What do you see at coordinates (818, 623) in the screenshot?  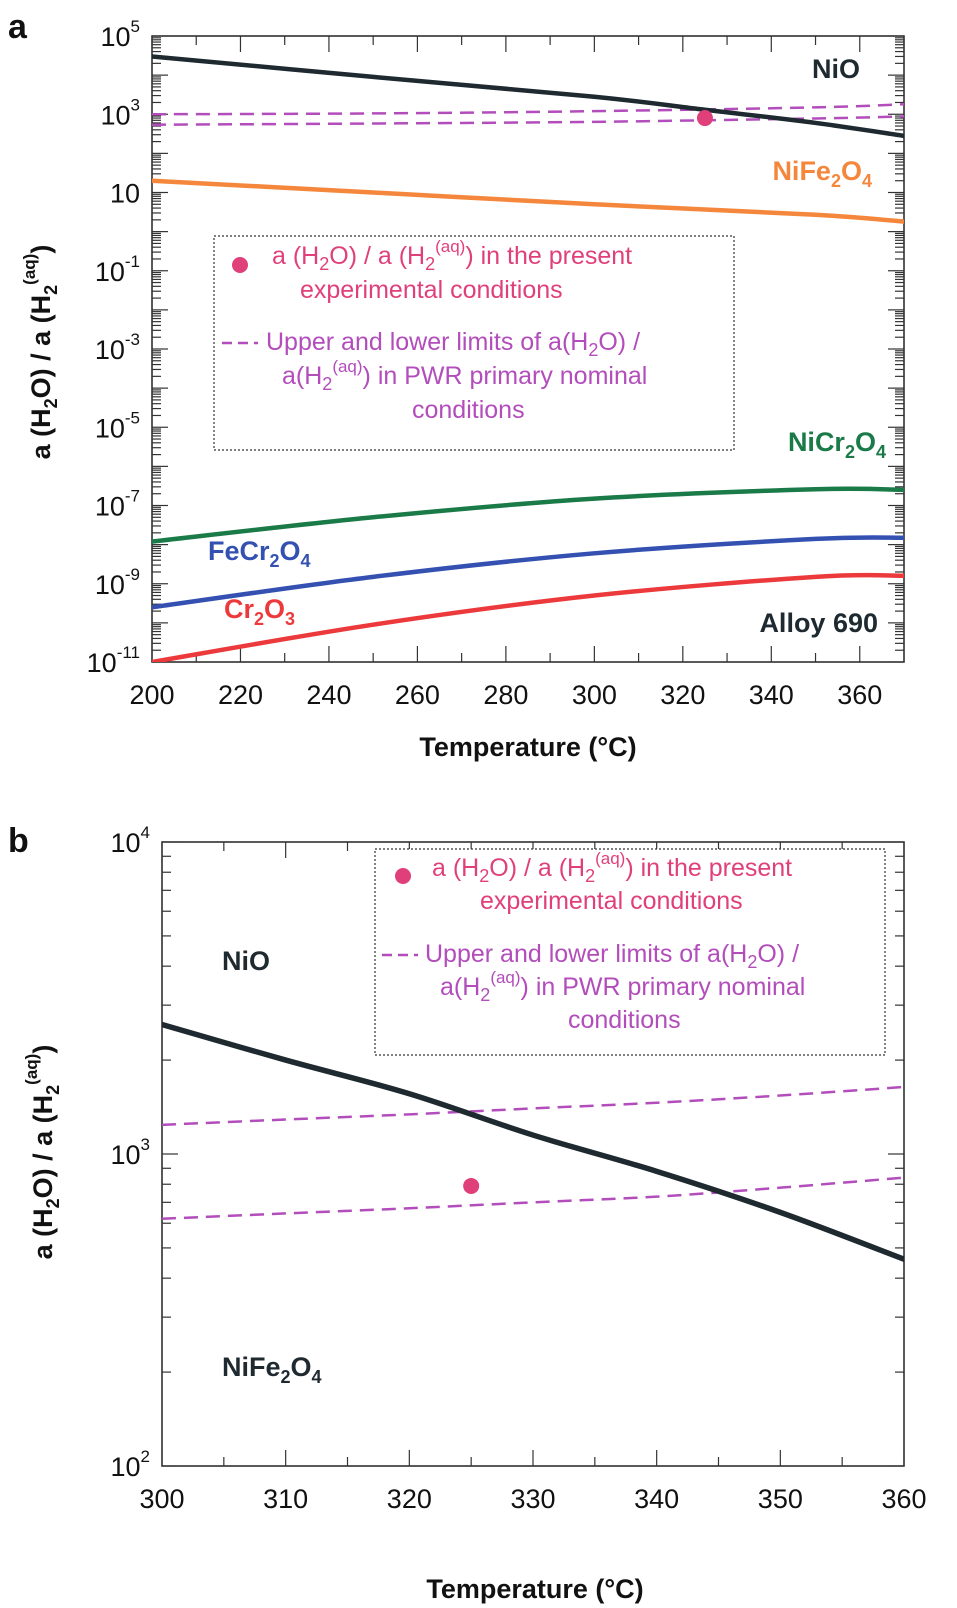 I see `alloy-label: Alloy 690` at bounding box center [818, 623].